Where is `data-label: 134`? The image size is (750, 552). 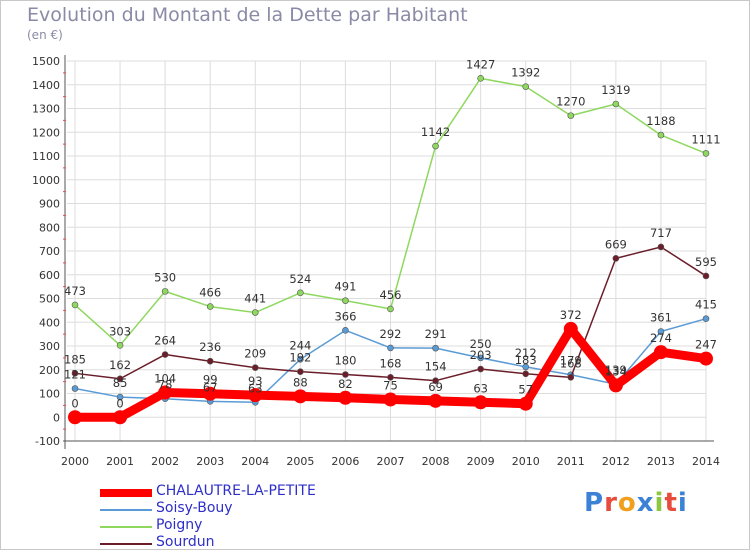
data-label: 134 is located at coordinates (616, 371).